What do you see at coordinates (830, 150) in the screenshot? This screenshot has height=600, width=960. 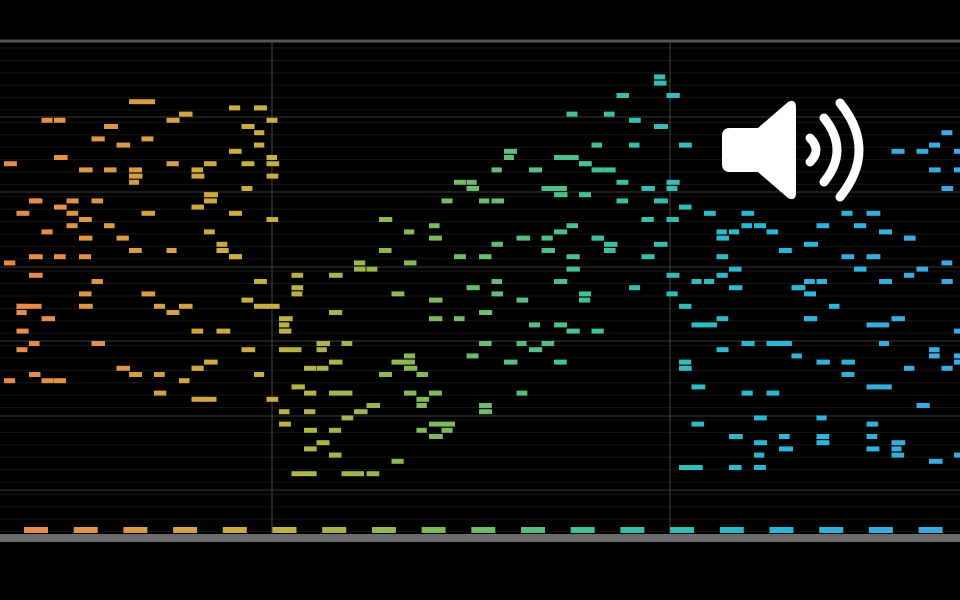 I see `sound-wave` at bounding box center [830, 150].